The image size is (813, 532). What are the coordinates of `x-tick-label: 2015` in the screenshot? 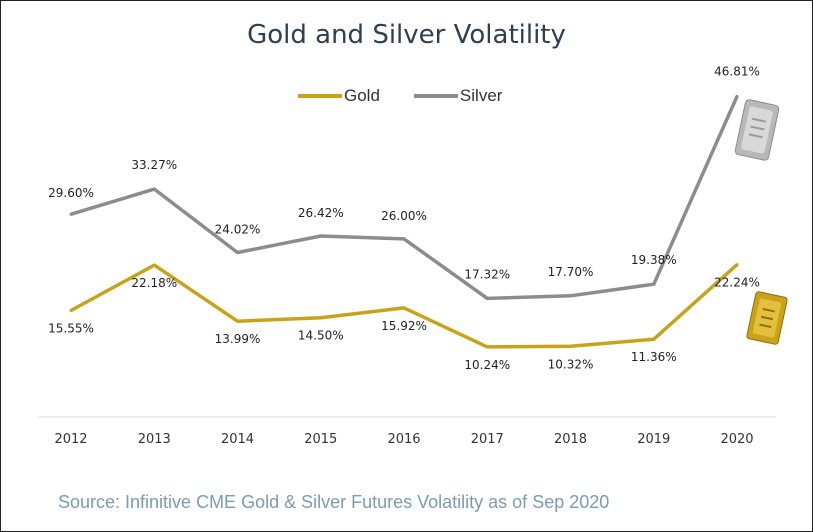 It's located at (320, 439).